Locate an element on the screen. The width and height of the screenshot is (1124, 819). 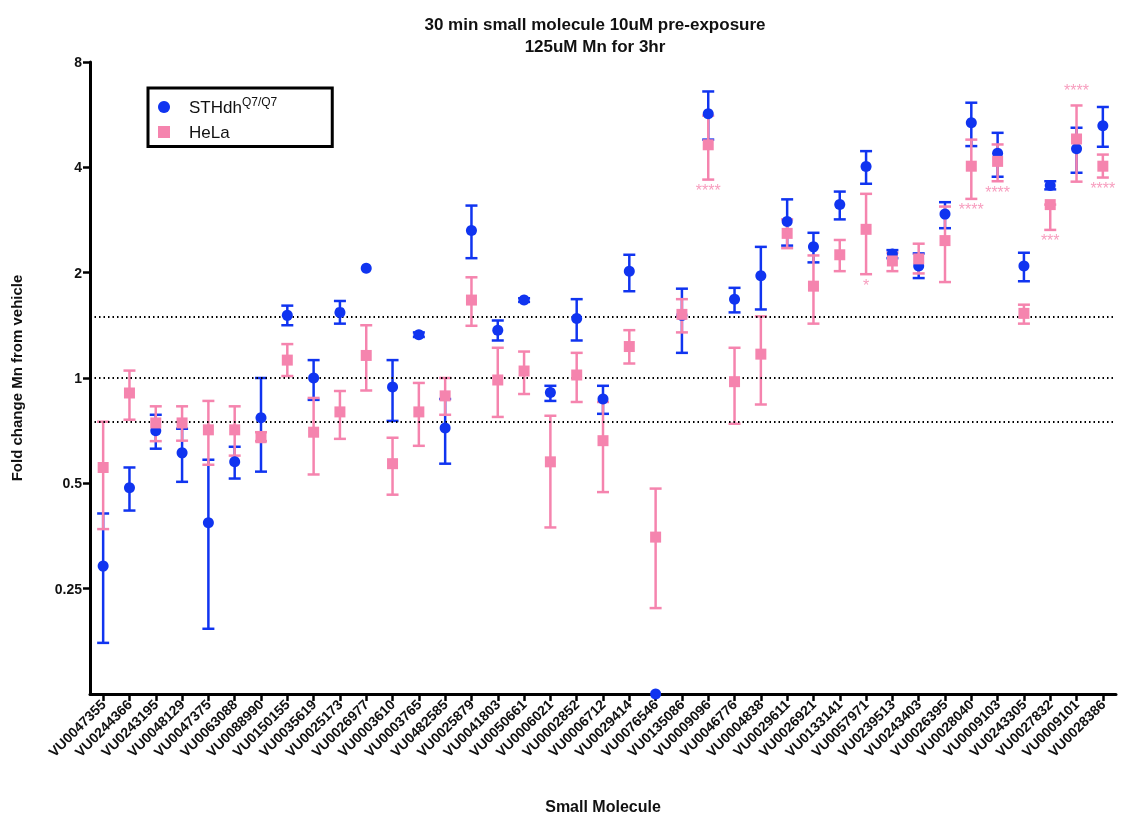
annotation: *** is located at coordinates (1050, 241).